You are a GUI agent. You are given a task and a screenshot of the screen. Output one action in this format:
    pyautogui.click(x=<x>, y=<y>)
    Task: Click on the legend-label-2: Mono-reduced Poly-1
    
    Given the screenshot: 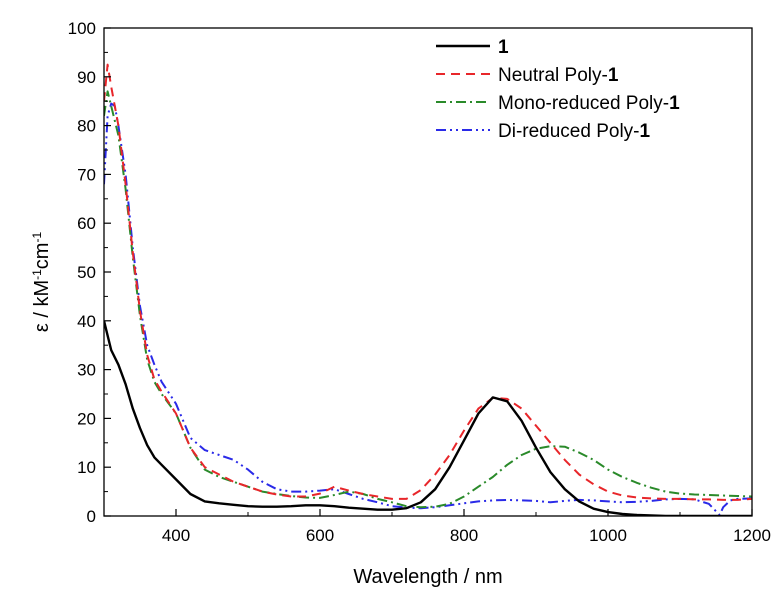 What is the action you would take?
    pyautogui.click(x=589, y=103)
    